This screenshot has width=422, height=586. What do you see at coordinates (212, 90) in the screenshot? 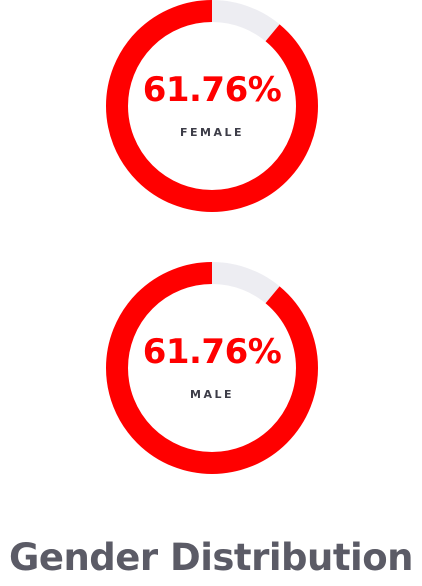
I see `female-percentage: 61.76%` at bounding box center [212, 90].